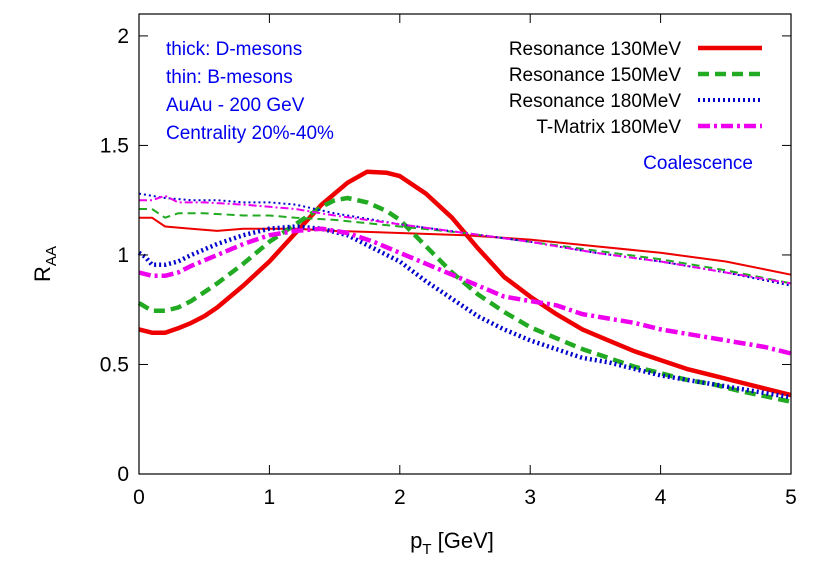 This screenshot has width=830, height=581. What do you see at coordinates (661, 497) in the screenshot?
I see `x-tick-label-4: 4` at bounding box center [661, 497].